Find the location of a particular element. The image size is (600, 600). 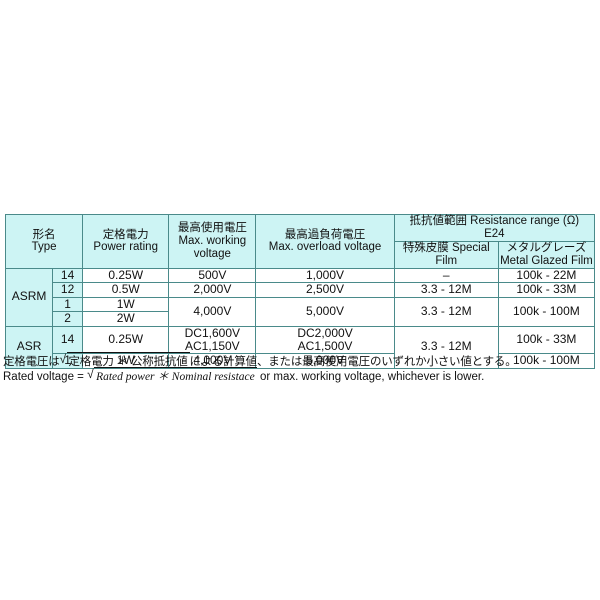

power-rating-value: 0.5W is located at coordinates (126, 290).